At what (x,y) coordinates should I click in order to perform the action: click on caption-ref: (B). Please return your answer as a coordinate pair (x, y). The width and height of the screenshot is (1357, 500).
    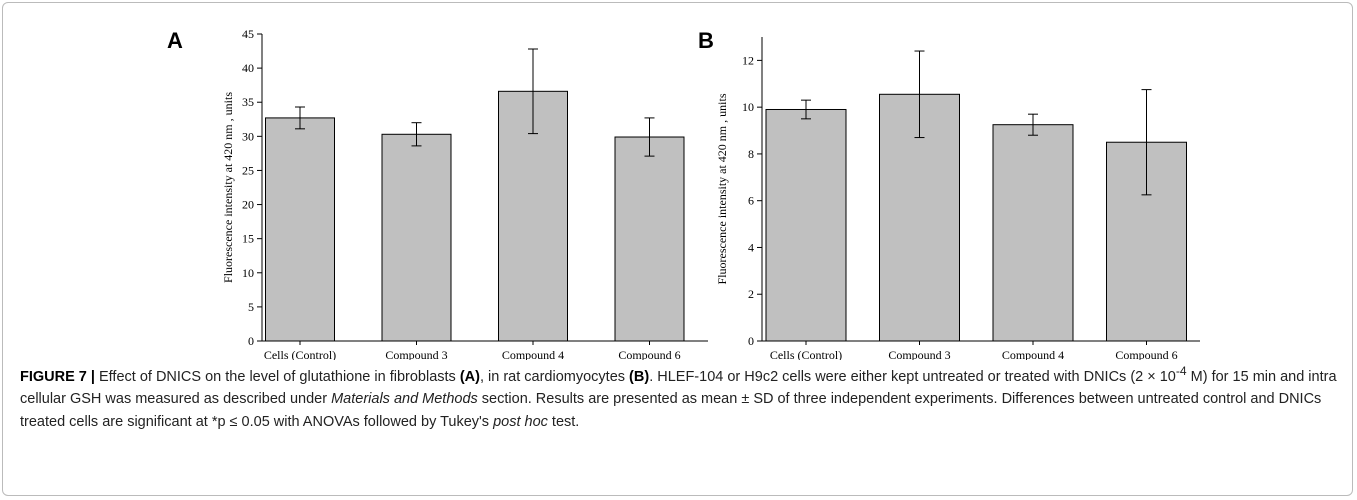
    Looking at the image, I should click on (639, 376).